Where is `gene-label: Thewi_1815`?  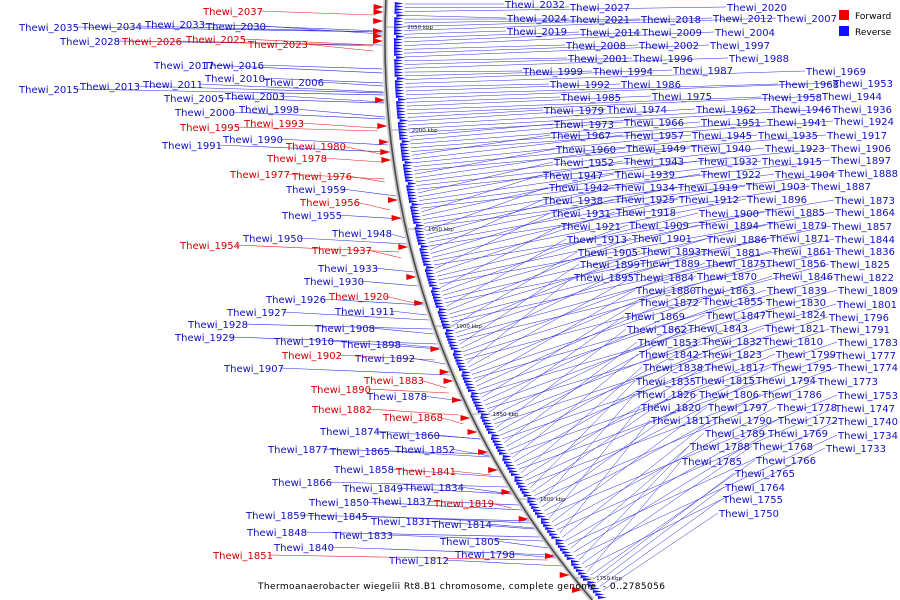 gene-label: Thewi_1815 is located at coordinates (724, 381).